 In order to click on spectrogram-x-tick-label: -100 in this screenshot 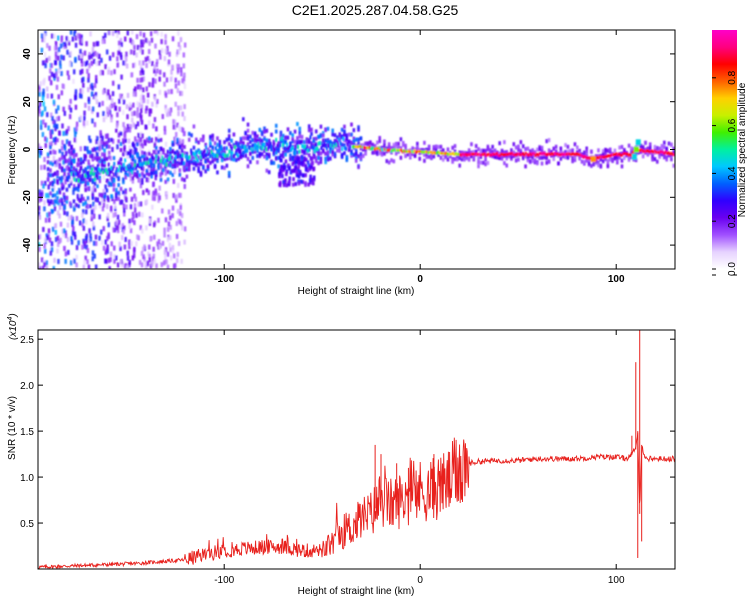, I will do `click(224, 279)`.